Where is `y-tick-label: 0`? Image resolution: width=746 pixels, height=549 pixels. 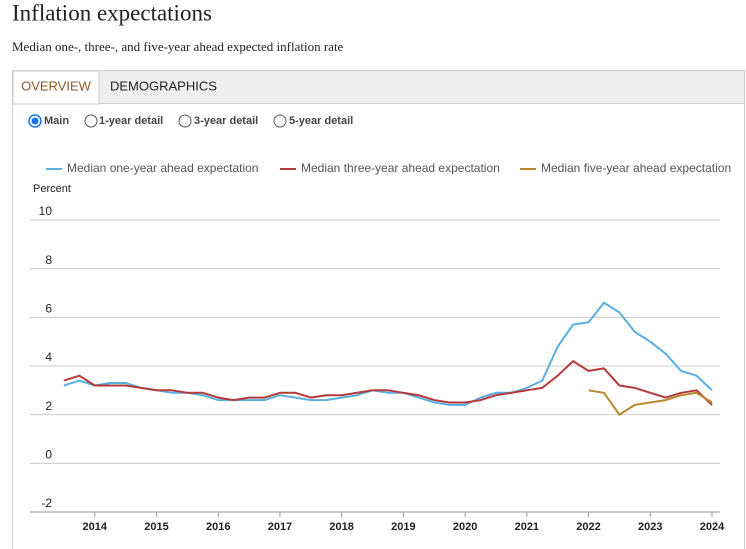 y-tick-label: 0 is located at coordinates (48, 455).